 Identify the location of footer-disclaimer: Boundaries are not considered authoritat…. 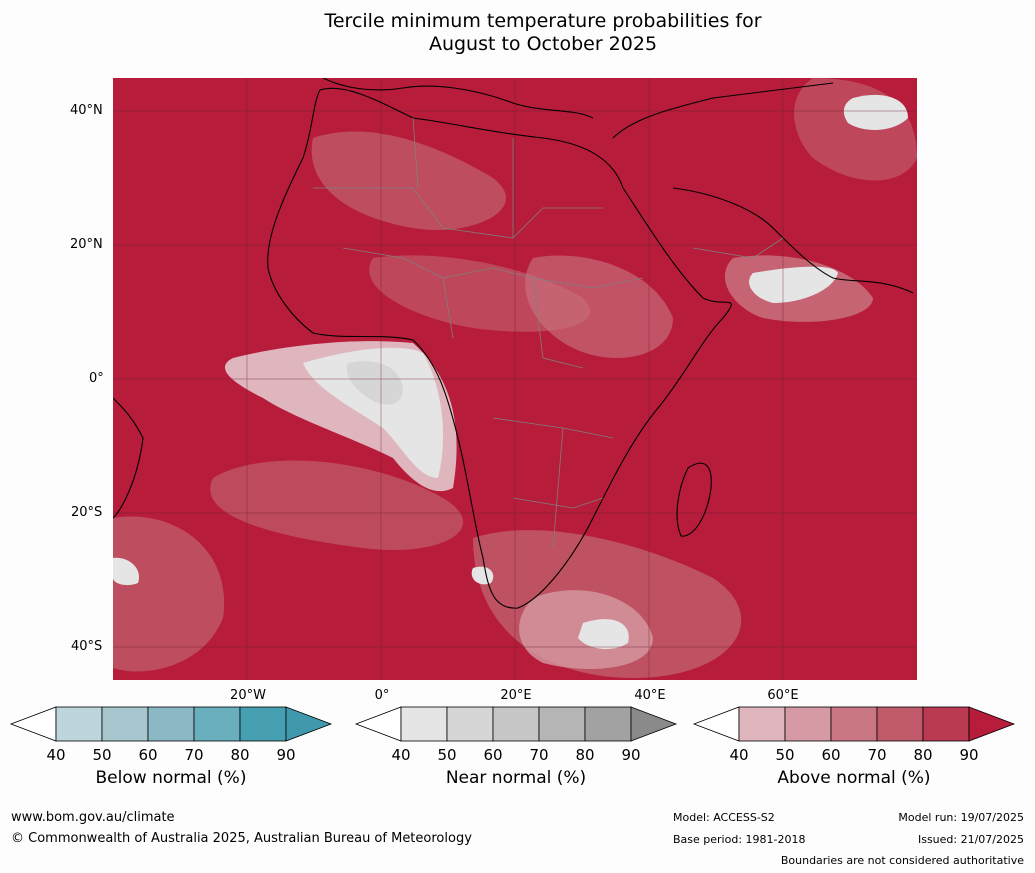
(902, 860).